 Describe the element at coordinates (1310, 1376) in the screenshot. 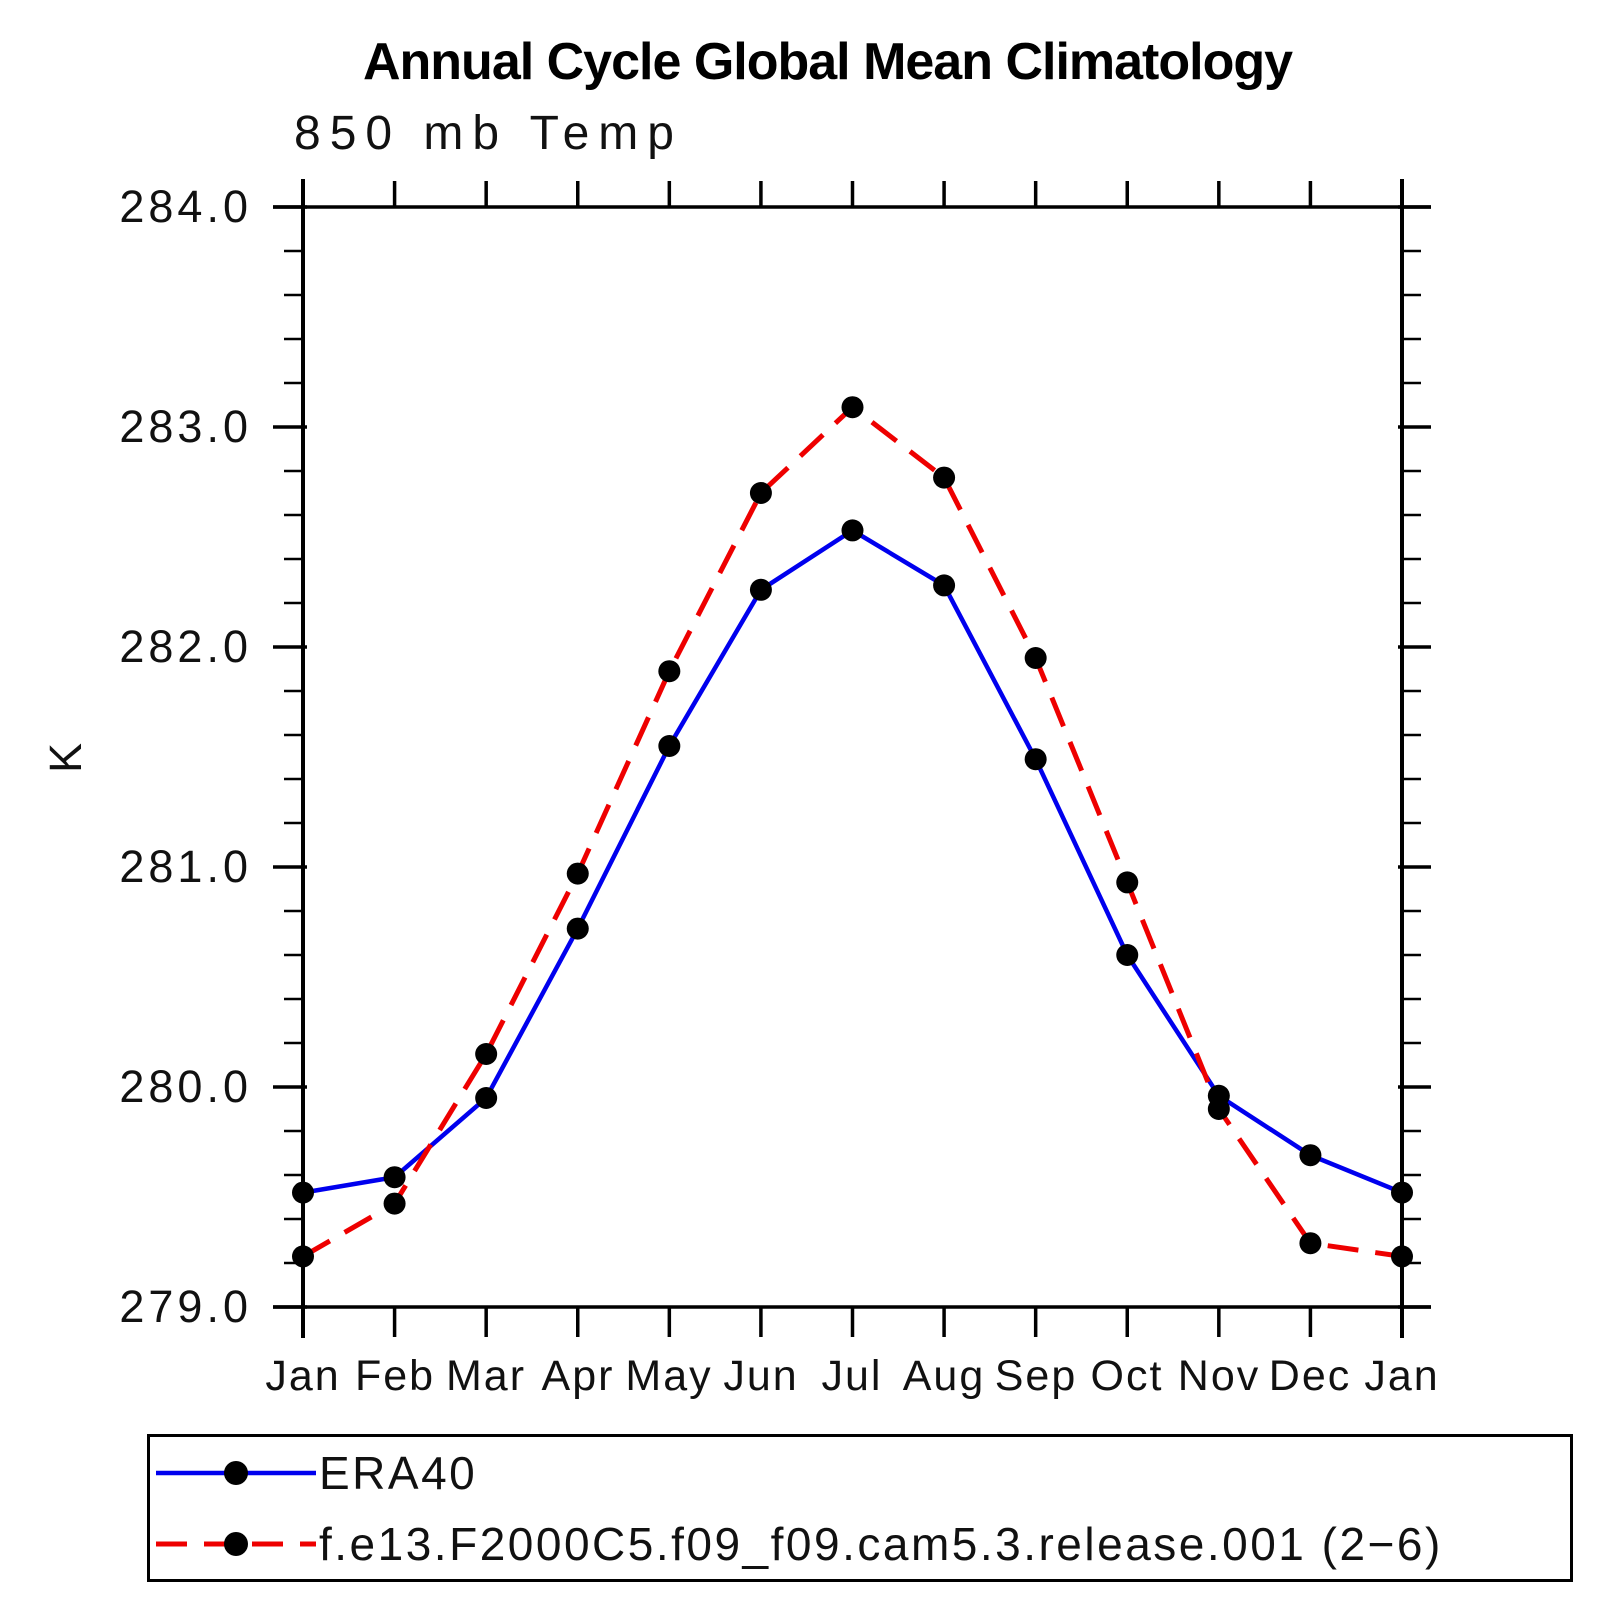

I see `x-tick-label: Dec` at that location.